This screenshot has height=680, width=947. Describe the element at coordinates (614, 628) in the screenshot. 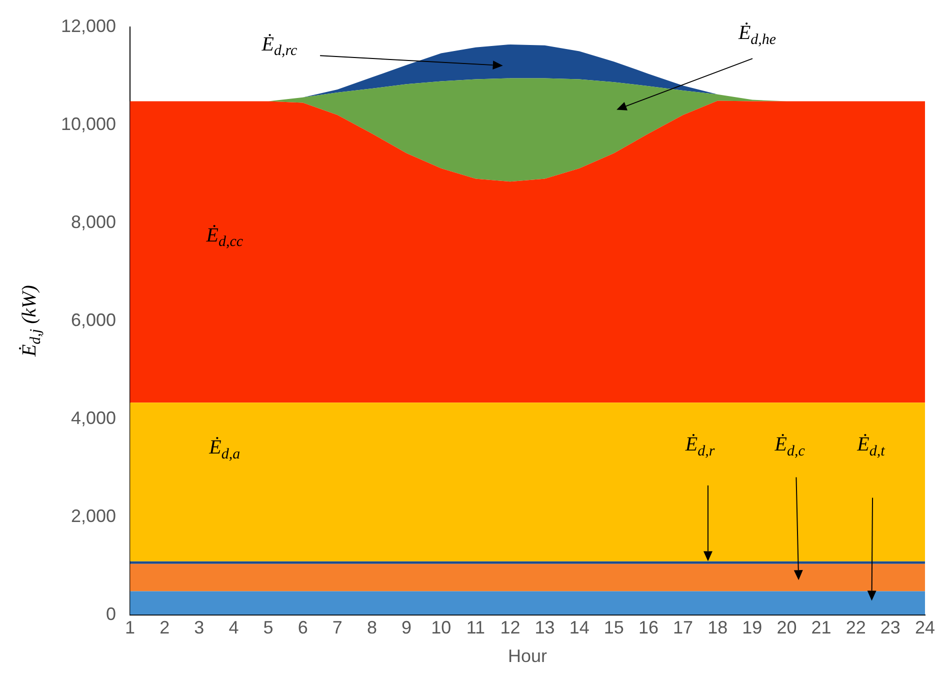

I see `x-tick-label: 15` at that location.